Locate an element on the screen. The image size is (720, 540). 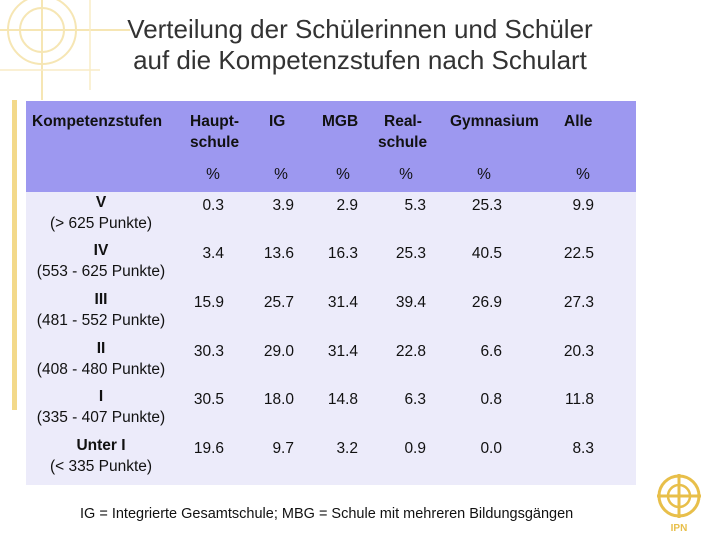
value-ig: 25.7 is located at coordinates (278, 302).